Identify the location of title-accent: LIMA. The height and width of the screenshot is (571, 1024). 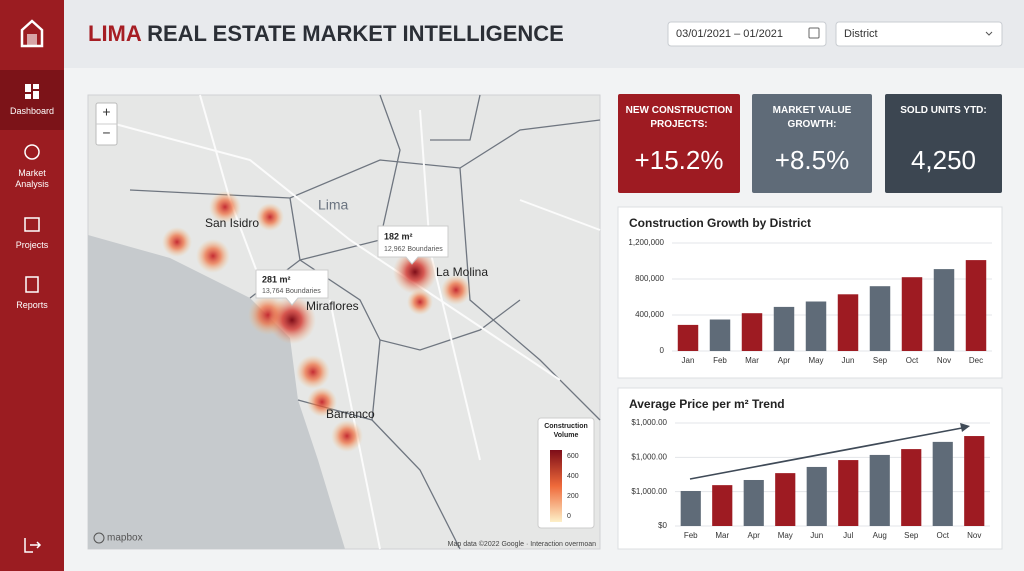
(115, 33).